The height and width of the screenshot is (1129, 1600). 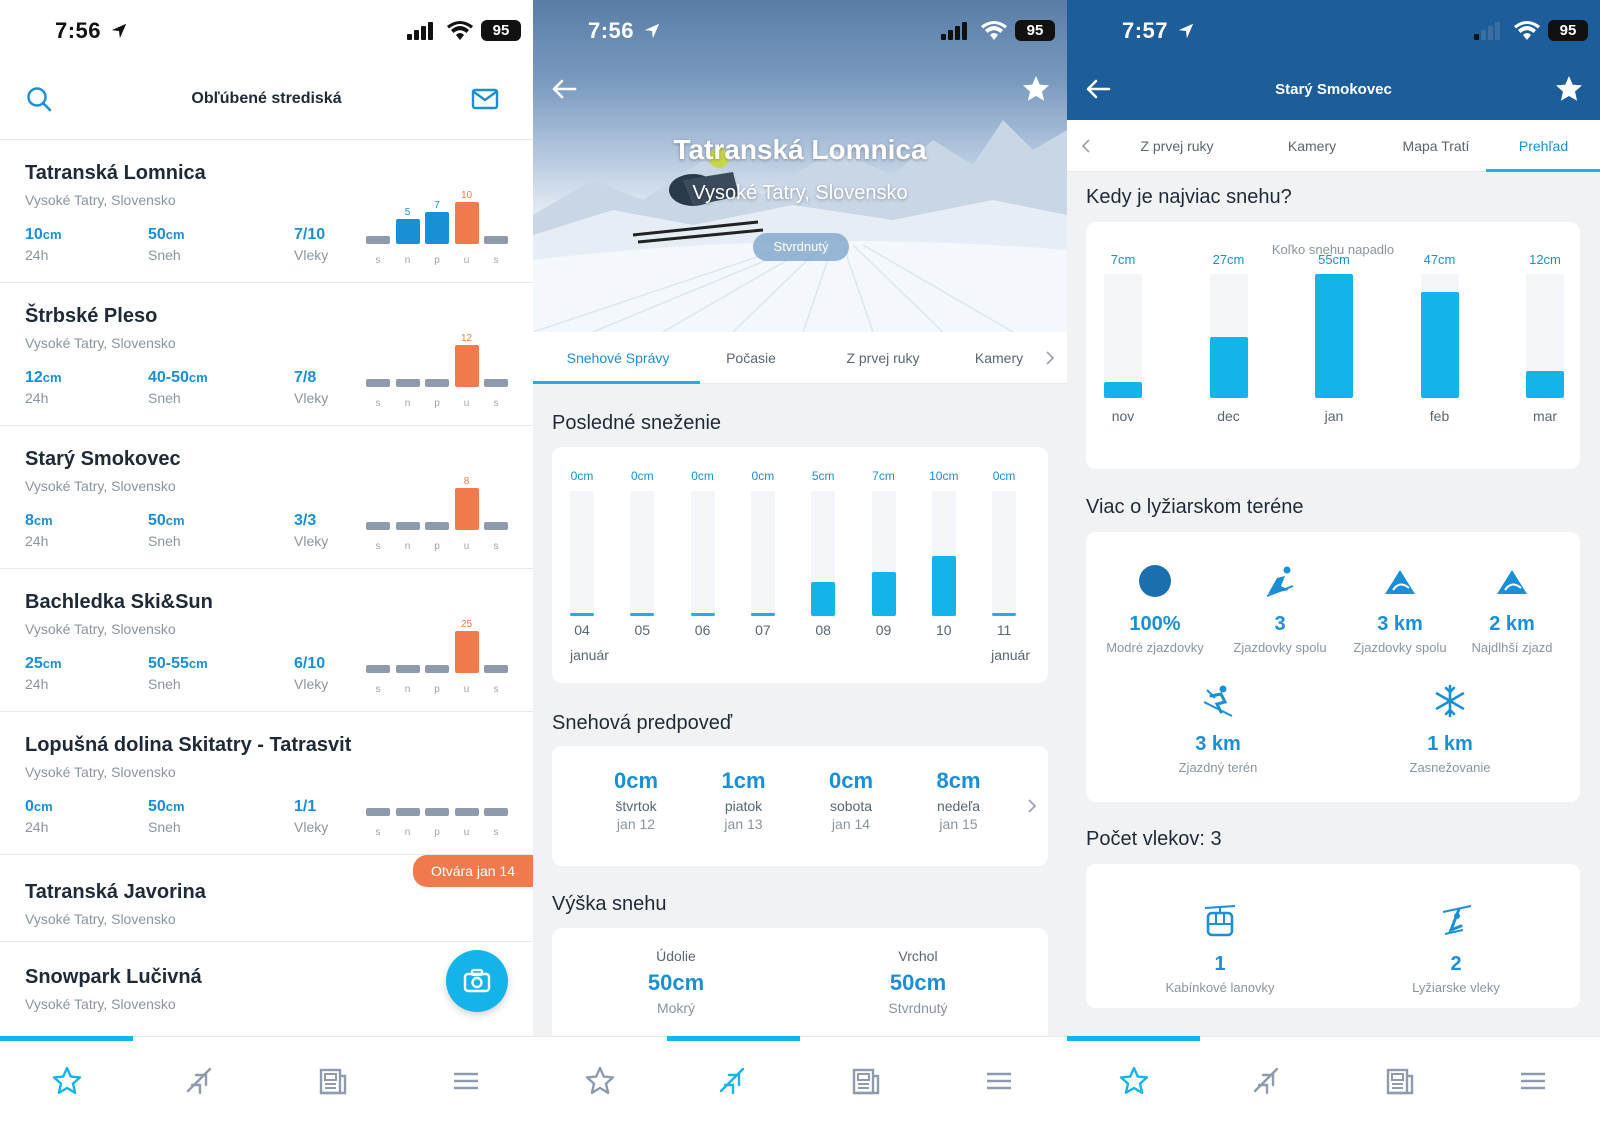 I want to click on tab-trail-map: Mapa Tratí, so click(x=1436, y=146).